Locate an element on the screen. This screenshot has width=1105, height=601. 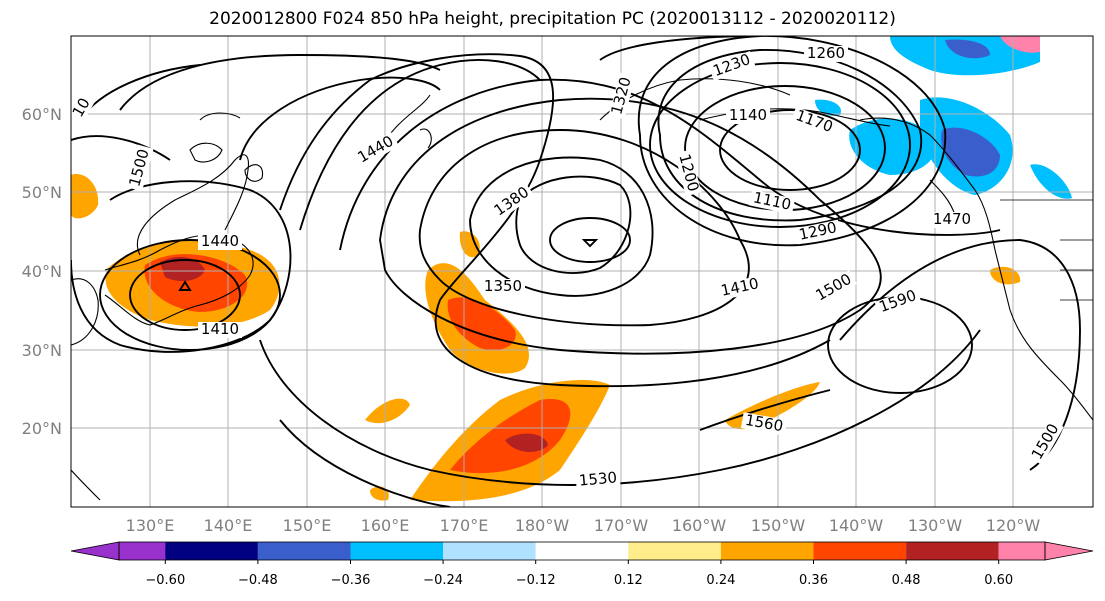
lon-tick-label: 170°E is located at coordinates (464, 525).